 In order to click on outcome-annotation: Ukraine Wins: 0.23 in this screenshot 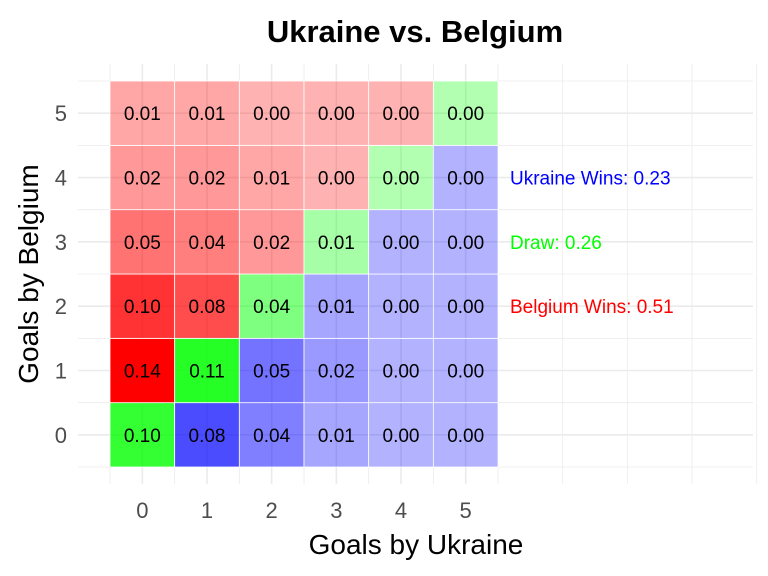, I will do `click(590, 179)`.